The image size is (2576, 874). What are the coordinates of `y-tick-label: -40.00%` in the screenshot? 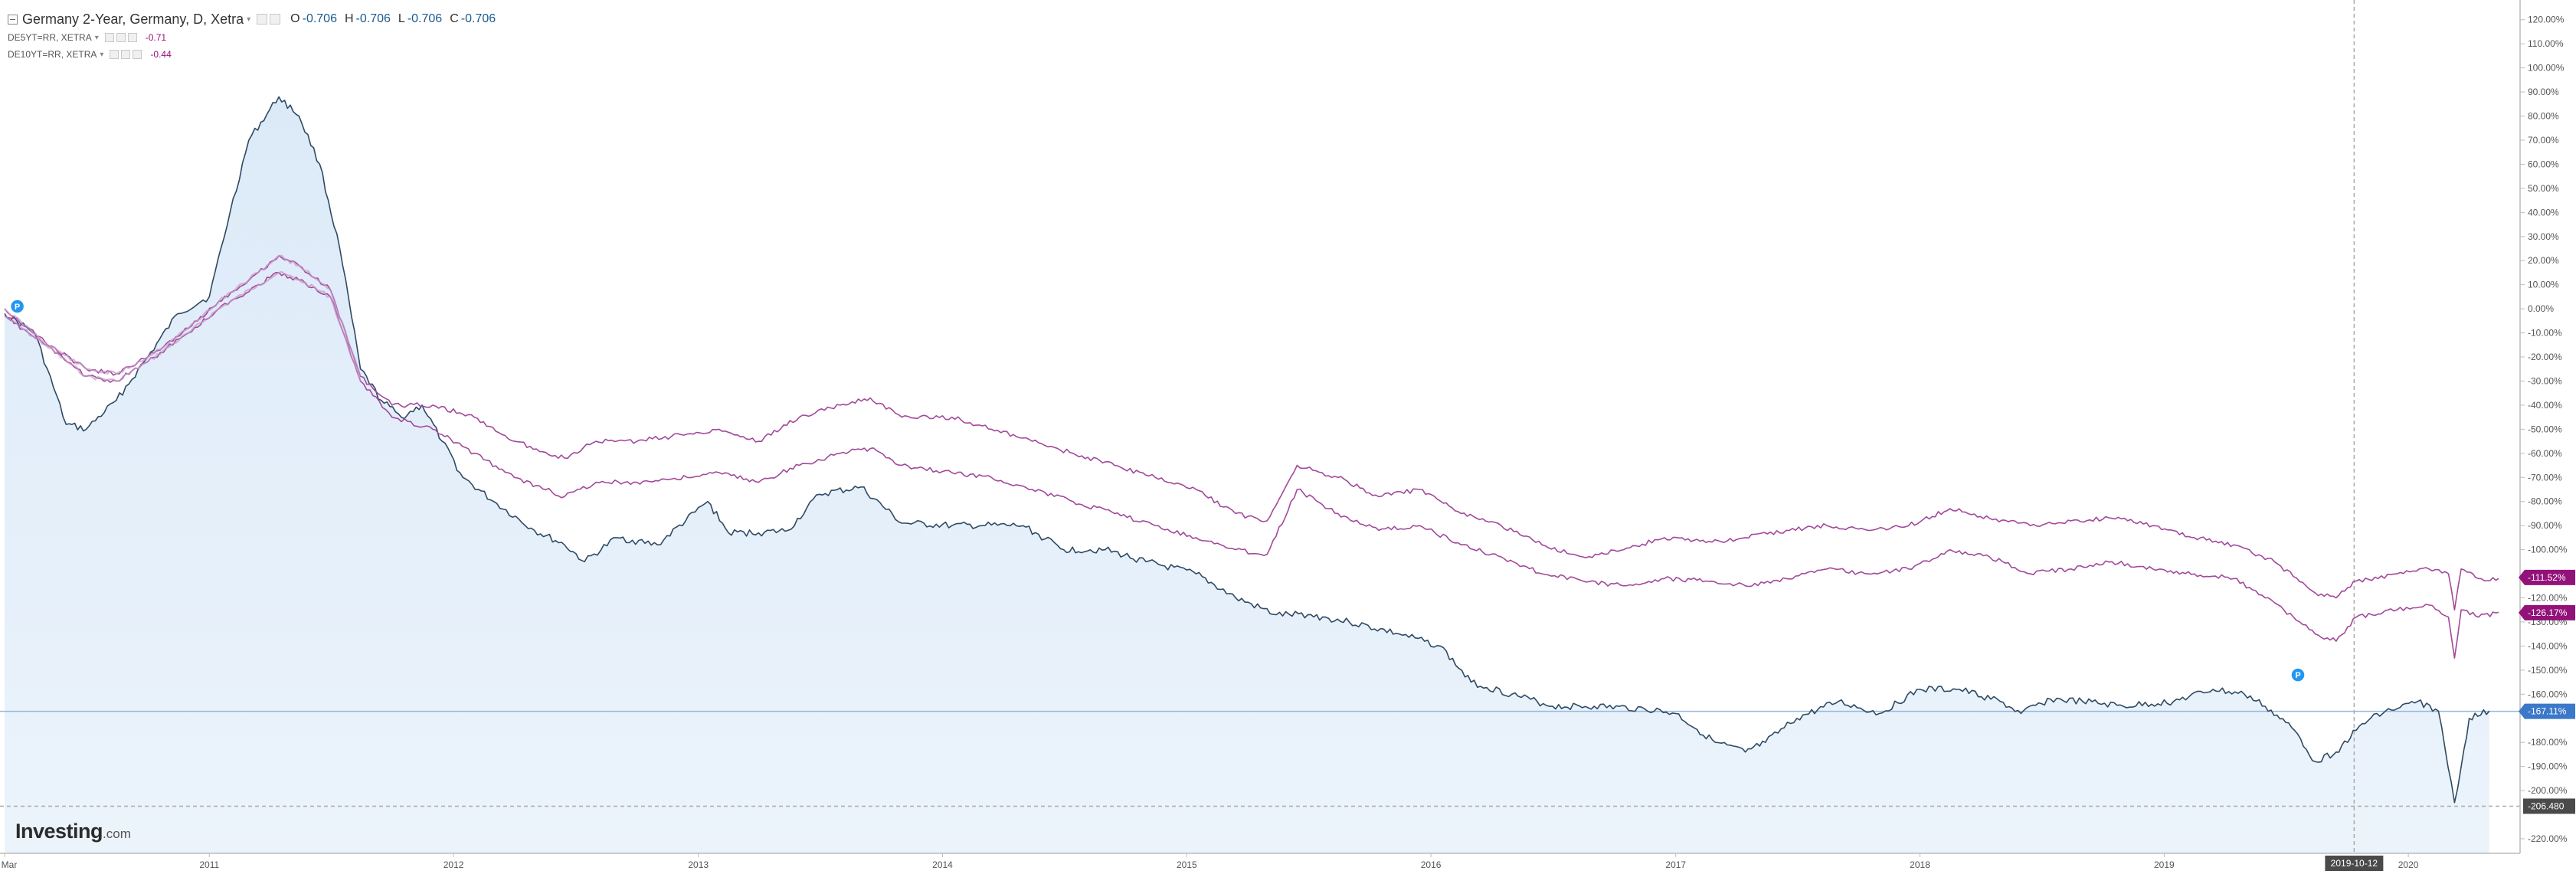 It's located at (2545, 405).